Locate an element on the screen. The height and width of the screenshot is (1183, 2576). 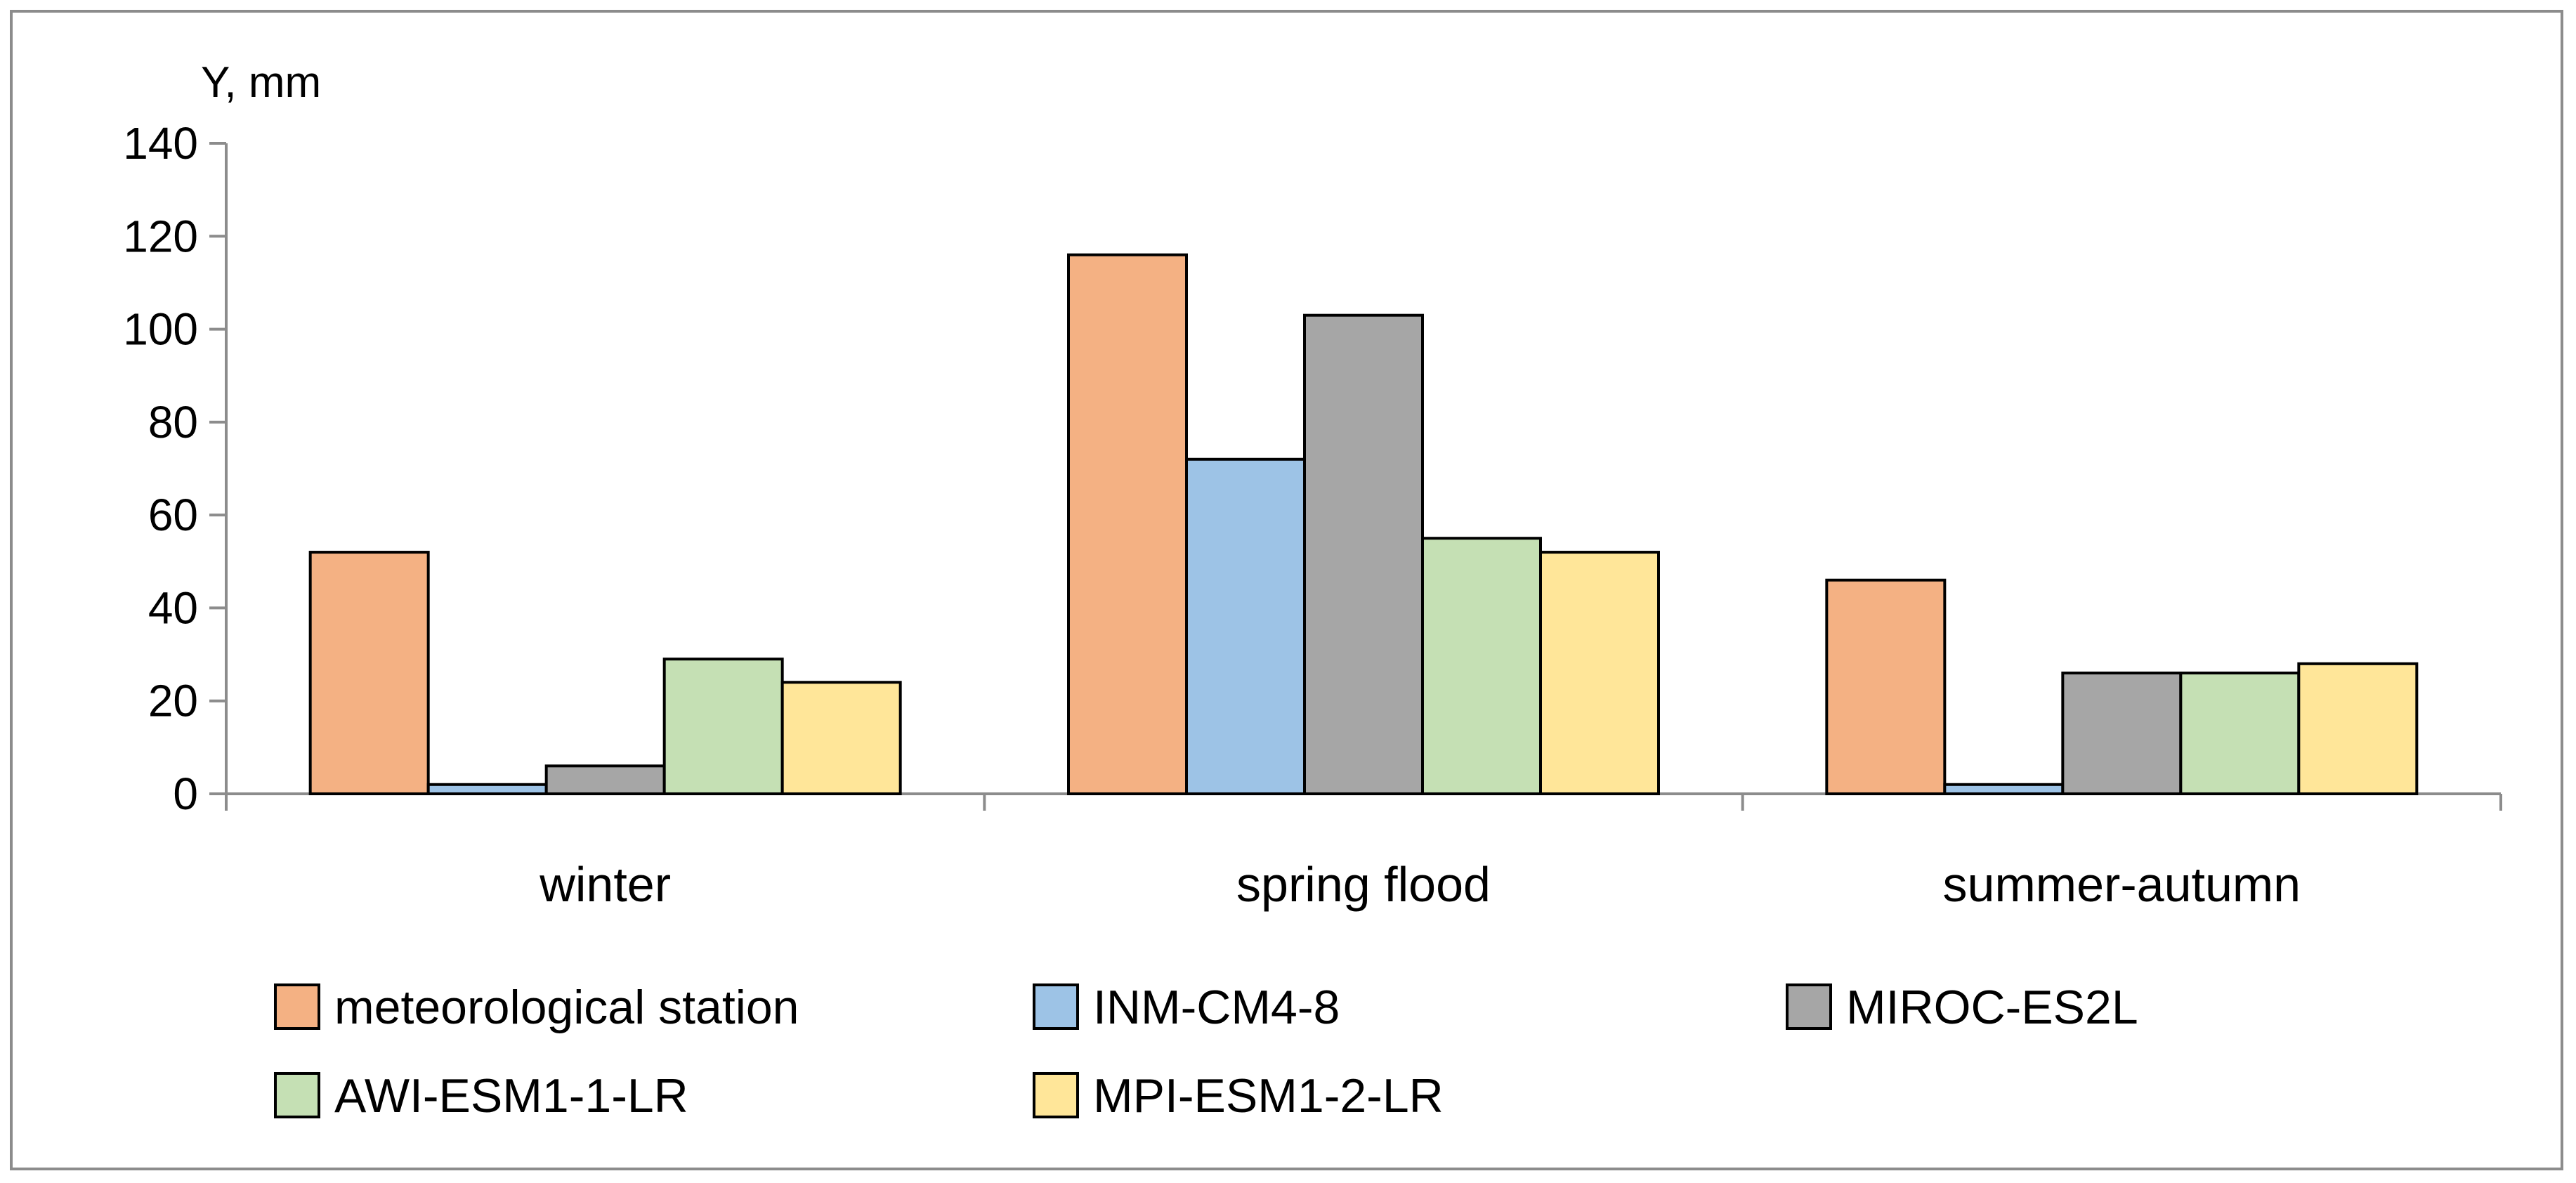
y-tick-label: 100 is located at coordinates (161, 329).